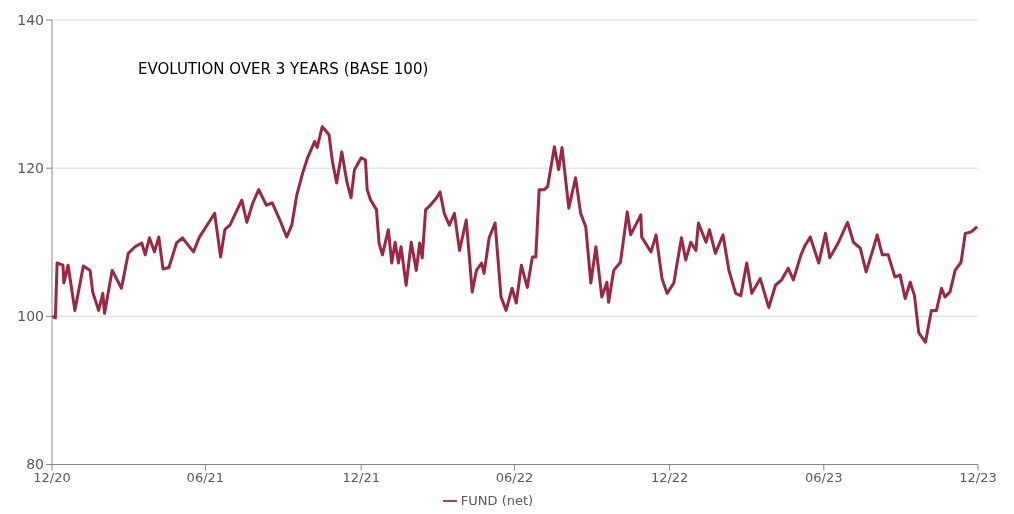 The width and height of the screenshot is (1014, 514). I want to click on x-tick-label: 06/22, so click(514, 477).